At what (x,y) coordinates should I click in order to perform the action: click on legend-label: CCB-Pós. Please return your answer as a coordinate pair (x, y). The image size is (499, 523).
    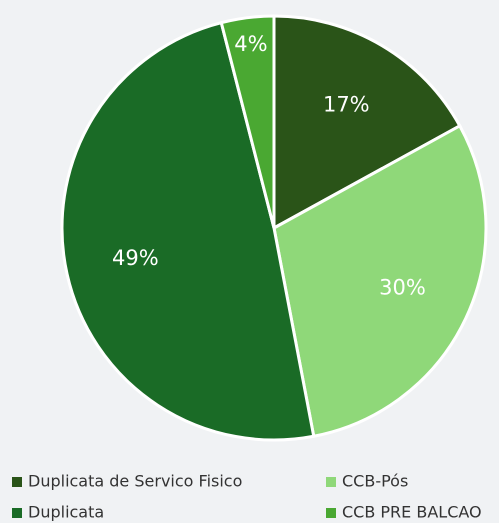
    Looking at the image, I should click on (375, 481).